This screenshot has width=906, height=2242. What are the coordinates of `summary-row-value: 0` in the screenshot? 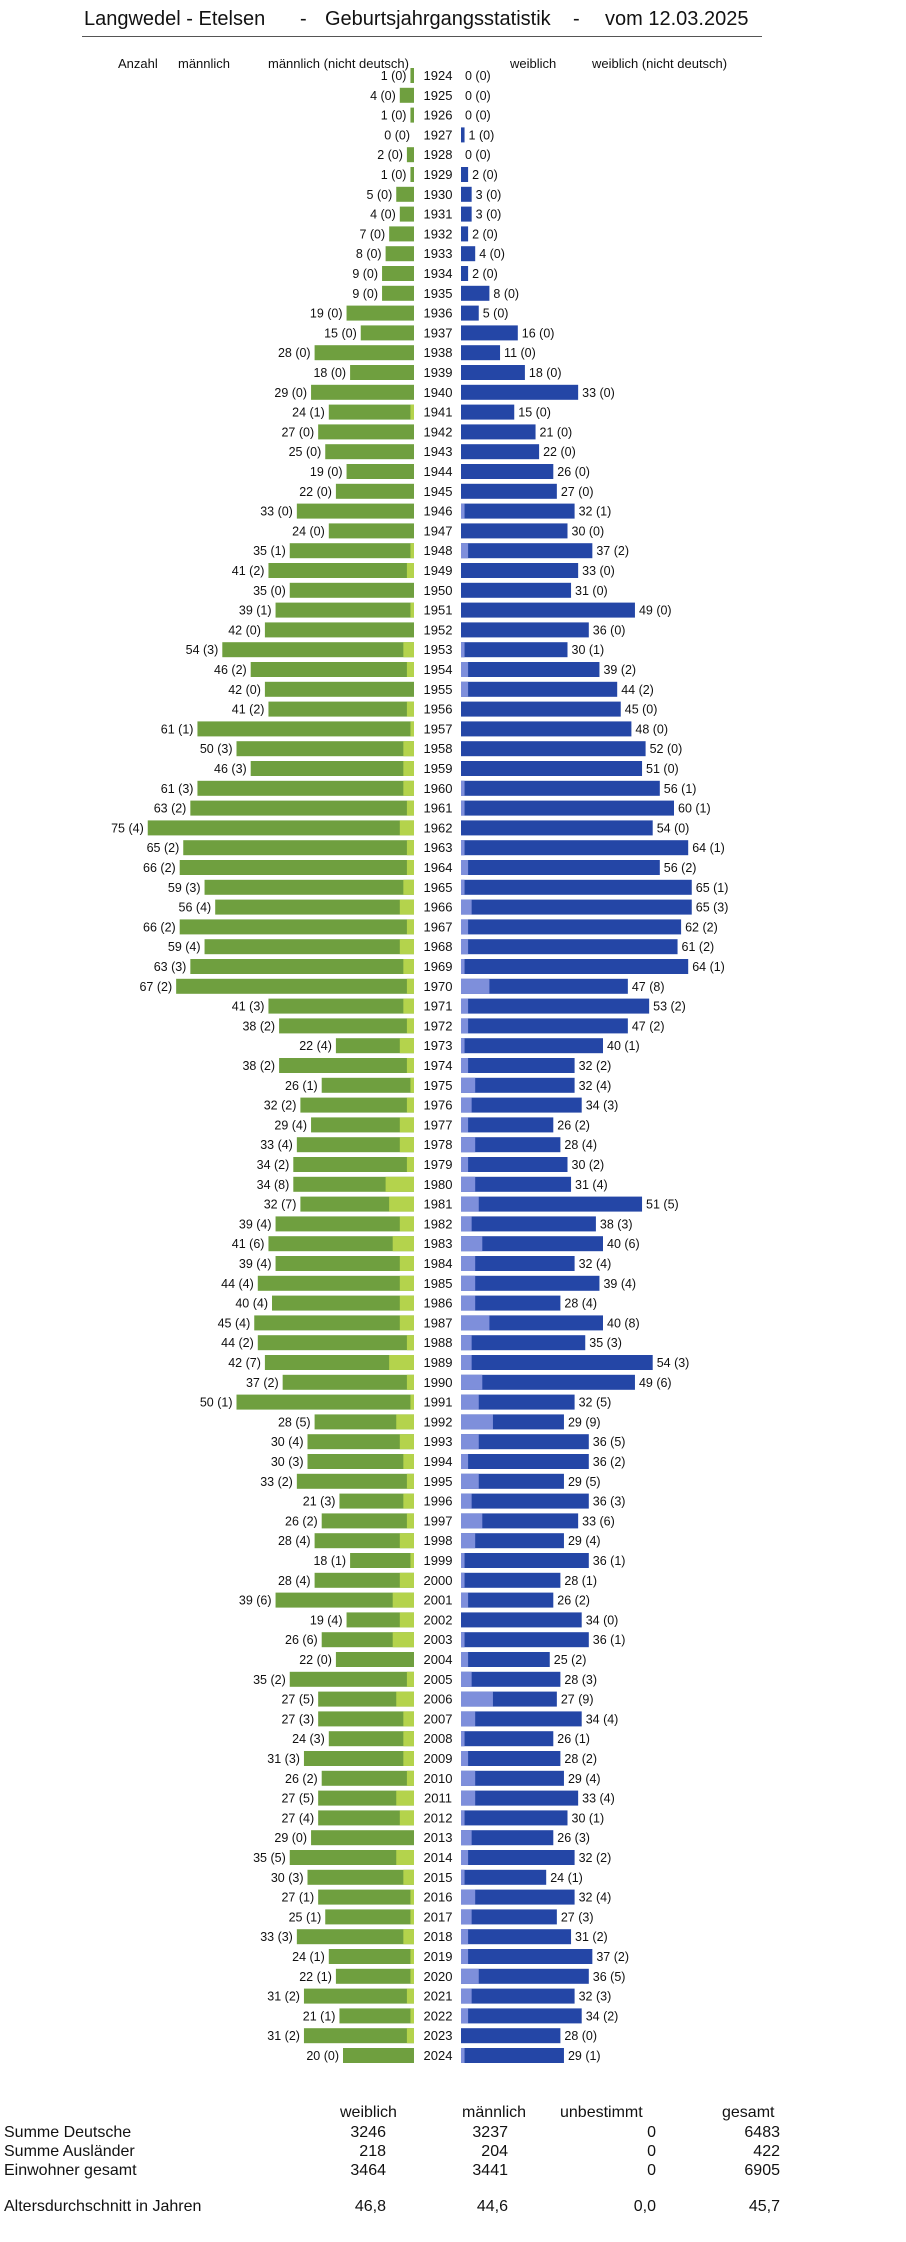 It's located at (651, 2132).